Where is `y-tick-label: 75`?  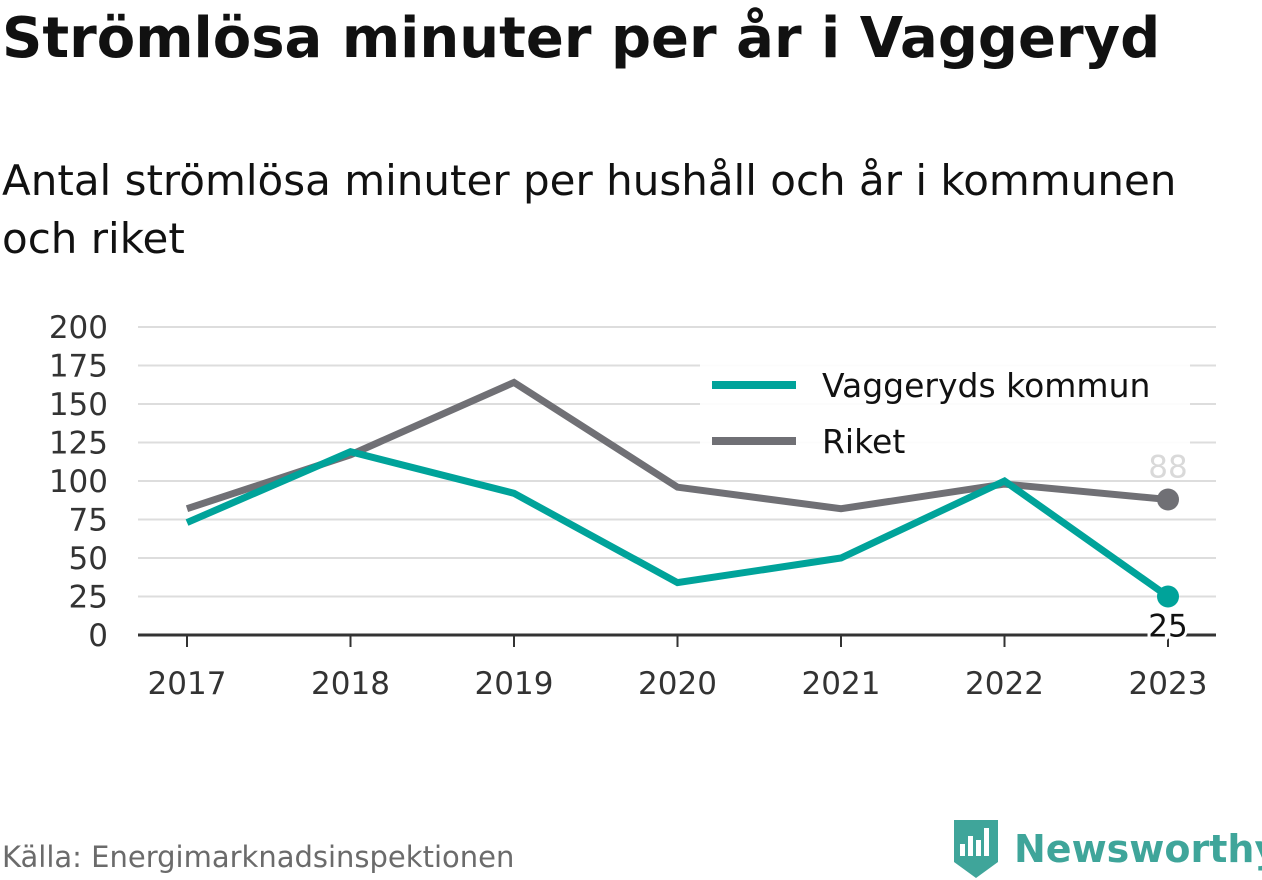 y-tick-label: 75 is located at coordinates (88, 521).